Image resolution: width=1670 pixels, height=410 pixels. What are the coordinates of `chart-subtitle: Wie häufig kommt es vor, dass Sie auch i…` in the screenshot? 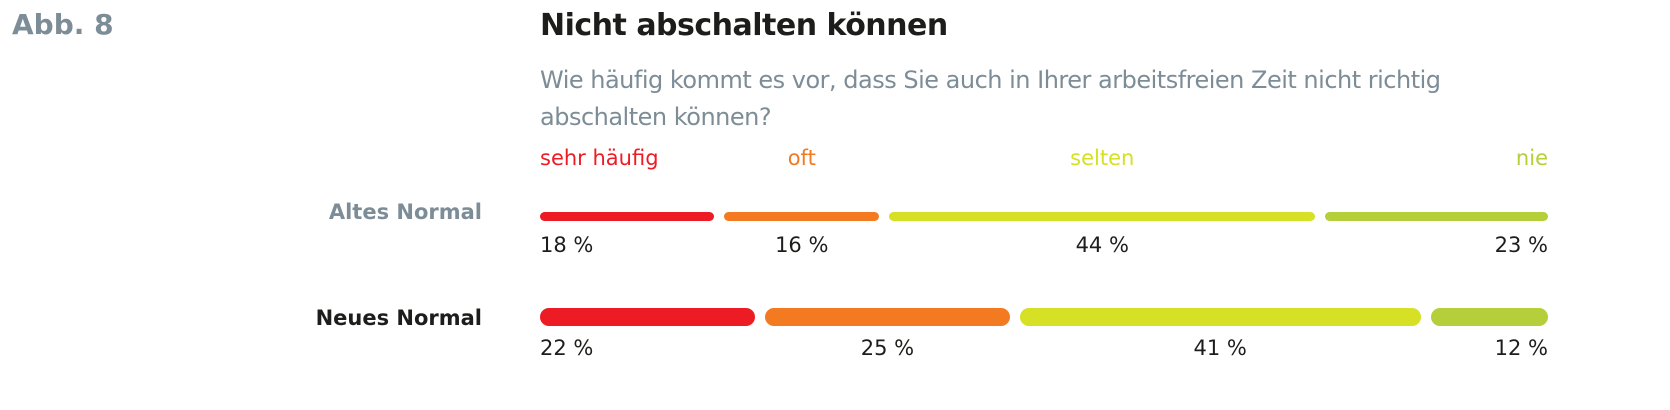 It's located at (990, 98).